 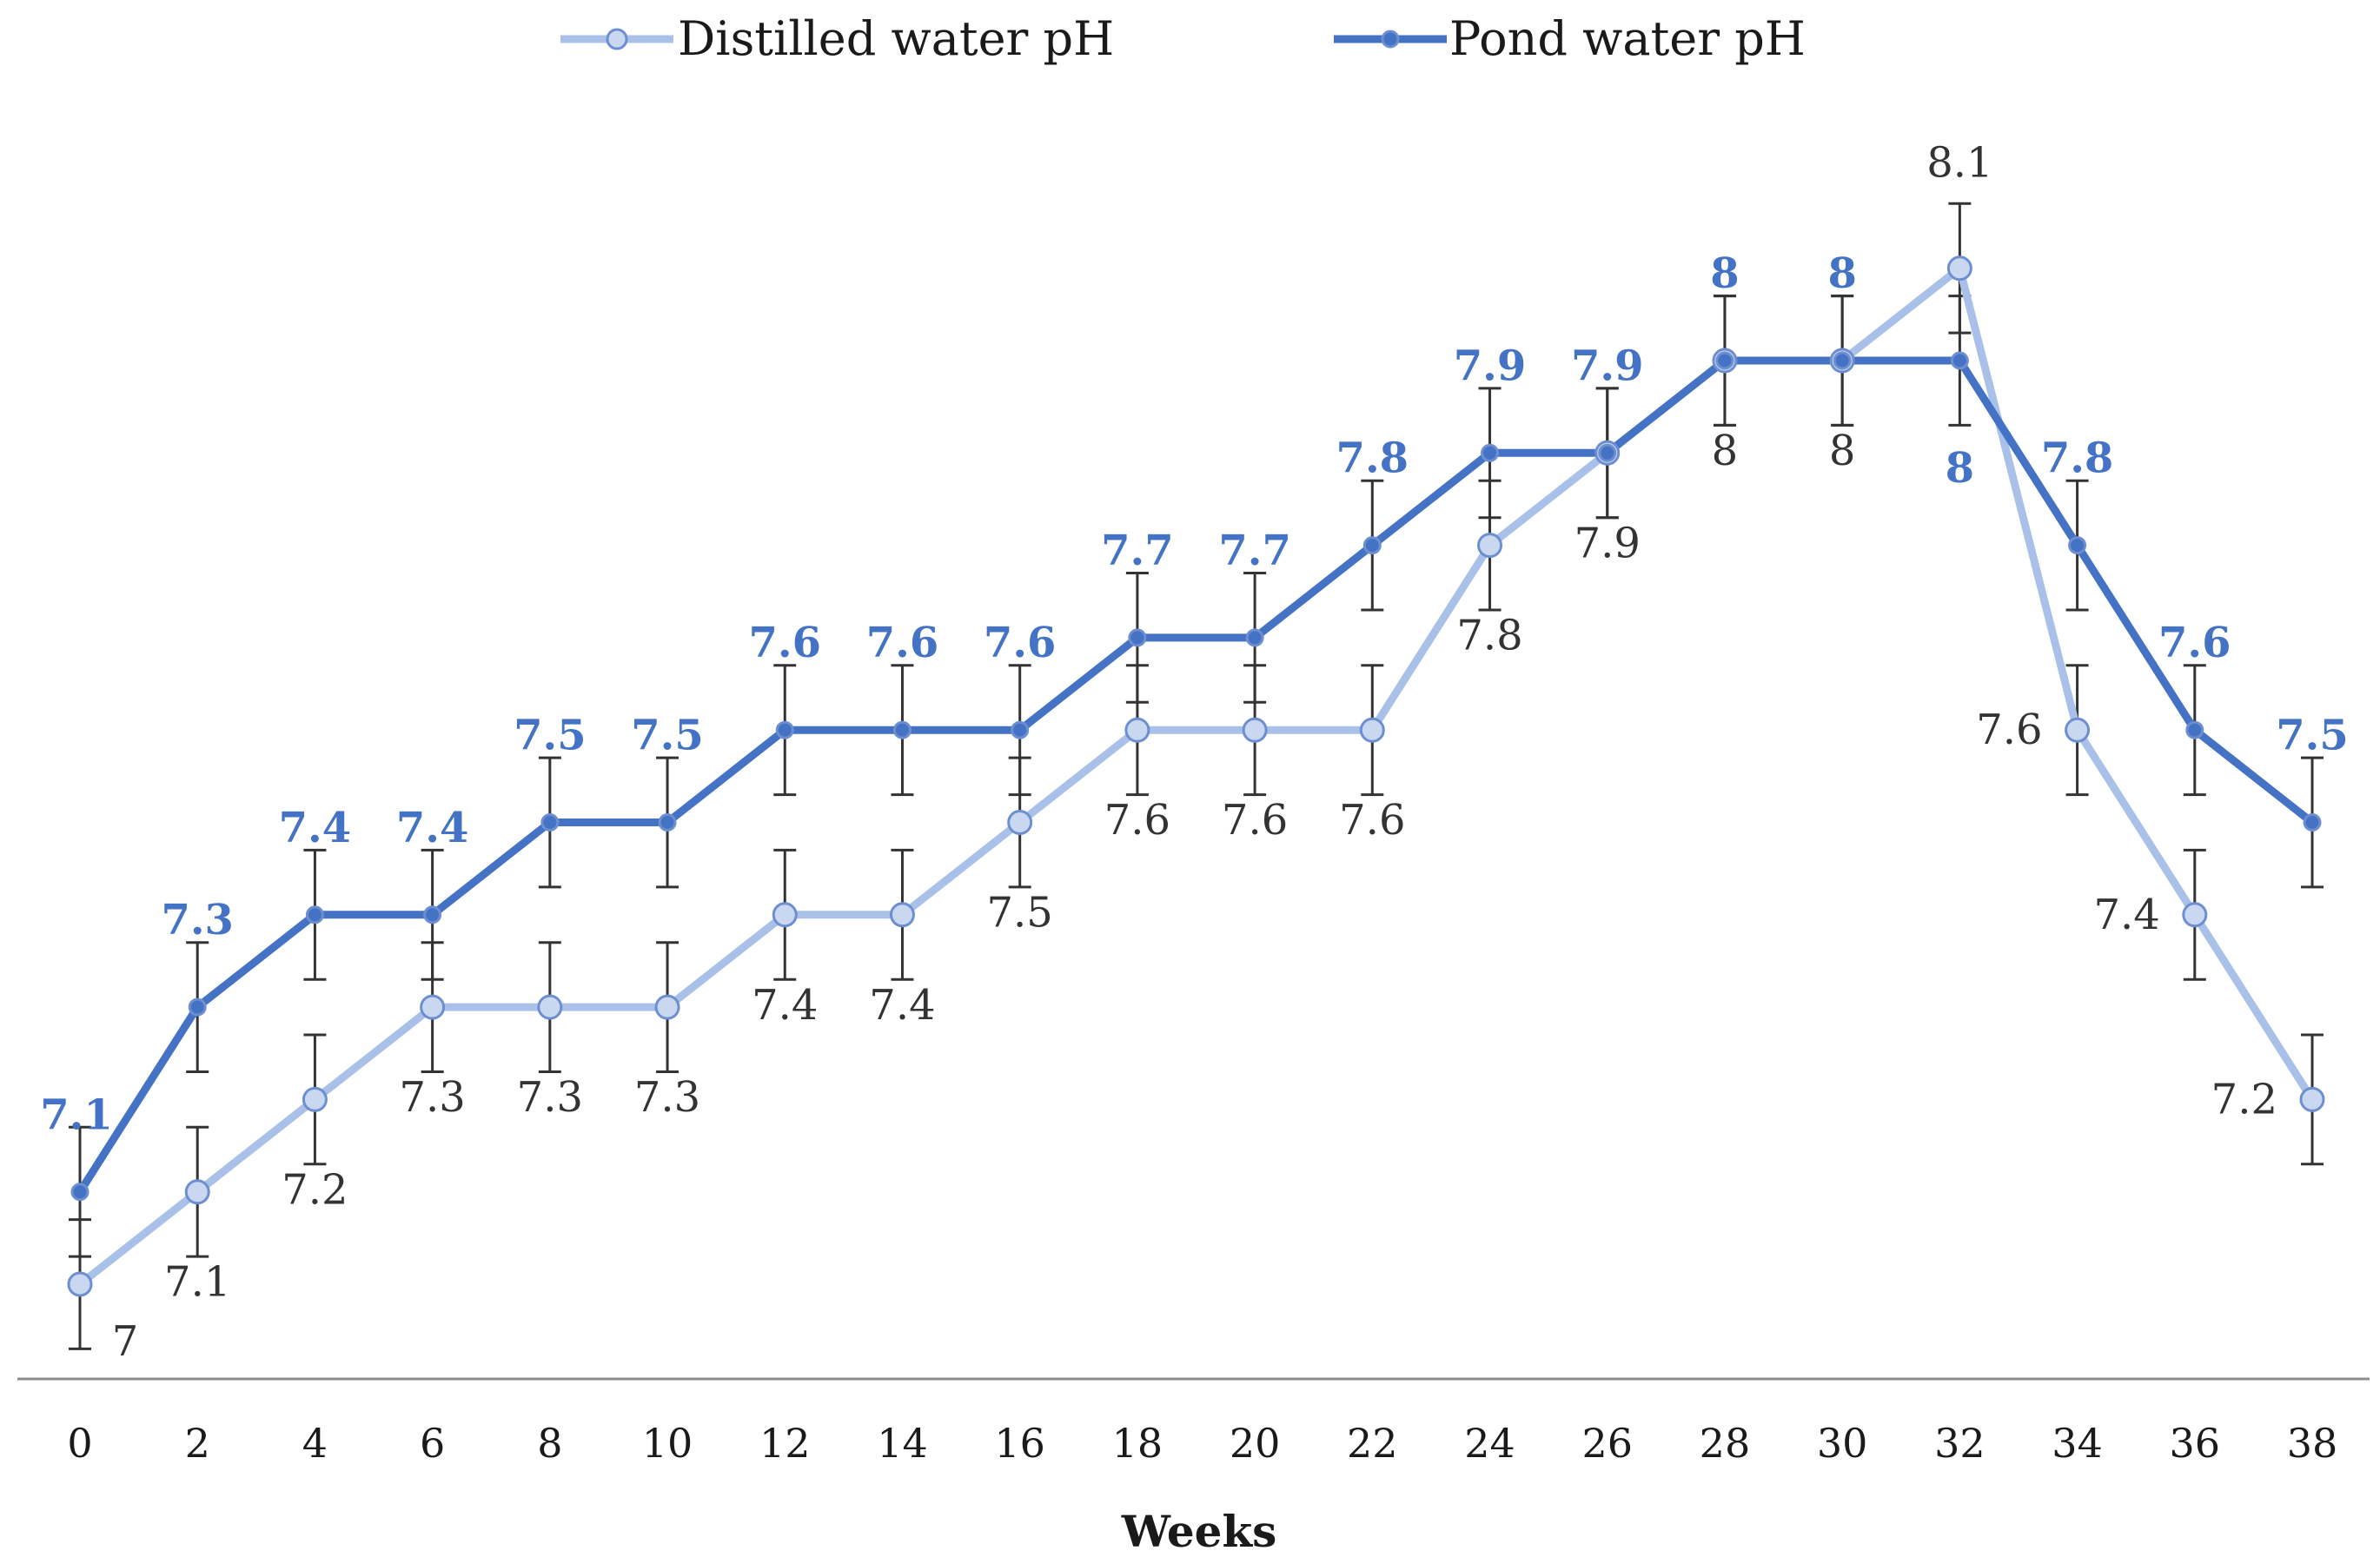 What do you see at coordinates (1183, 38) in the screenshot?
I see `chart-legend: Distilled water pH Pond water pH` at bounding box center [1183, 38].